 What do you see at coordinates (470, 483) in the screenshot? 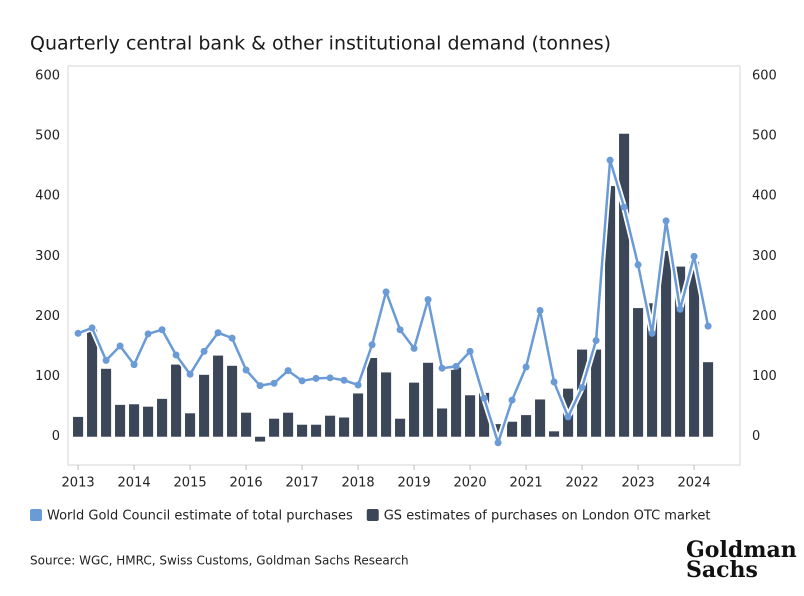
I see `x-tick-label: 2020` at bounding box center [470, 483].